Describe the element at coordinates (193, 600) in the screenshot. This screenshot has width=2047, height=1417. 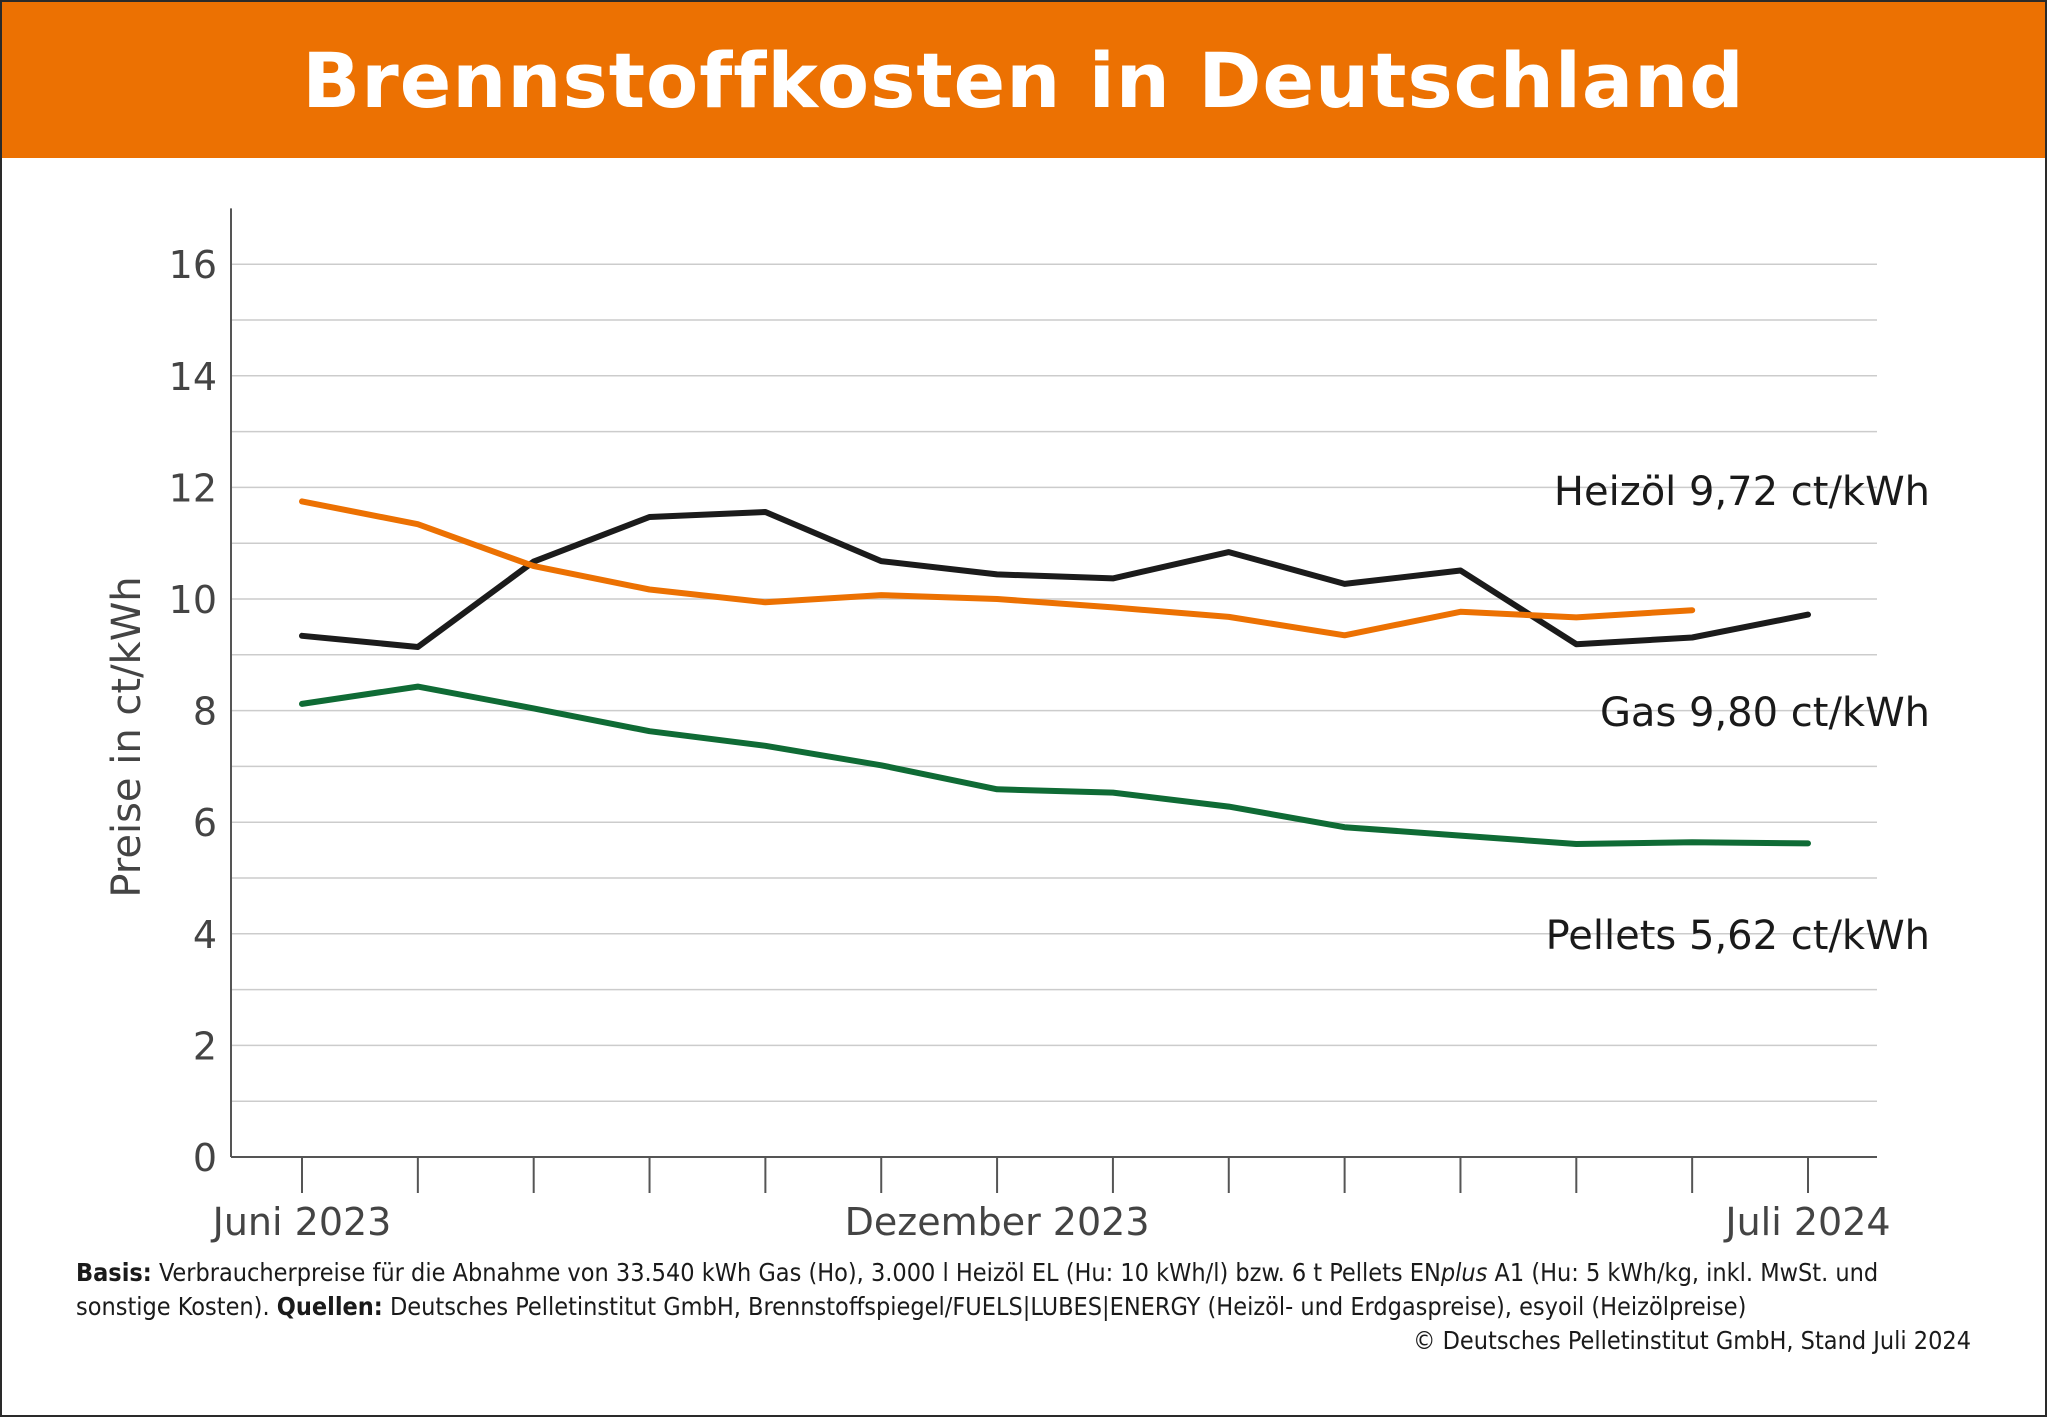
I see `y-tick-label: 10` at that location.